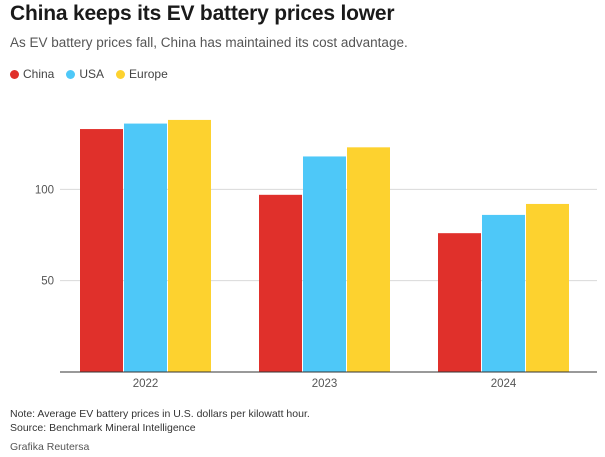 Image resolution: width=605 pixels, height=457 pixels. I want to click on legend-item-china: China, so click(32, 74).